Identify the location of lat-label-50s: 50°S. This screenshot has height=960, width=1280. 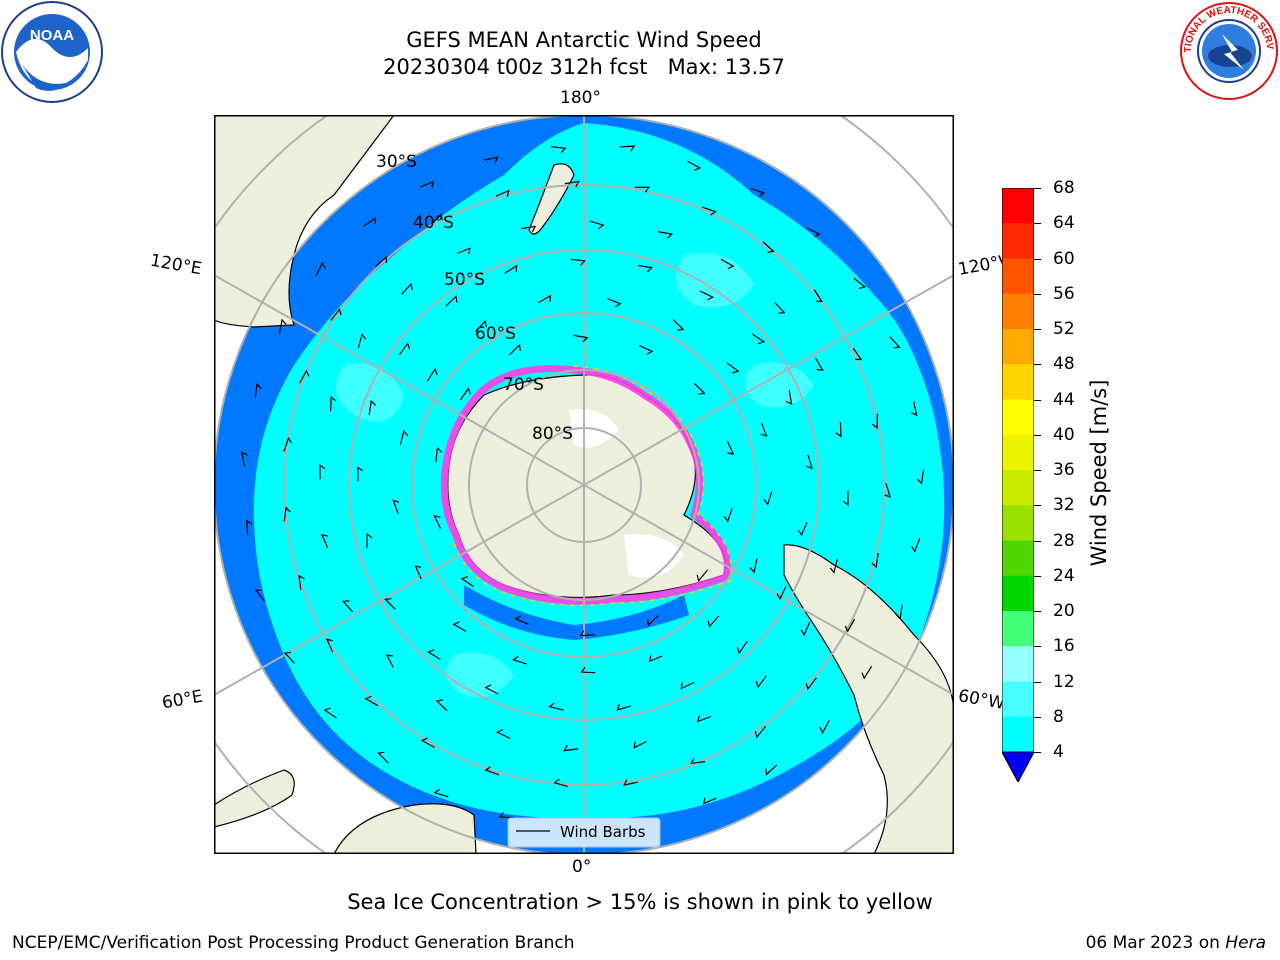
(464, 280).